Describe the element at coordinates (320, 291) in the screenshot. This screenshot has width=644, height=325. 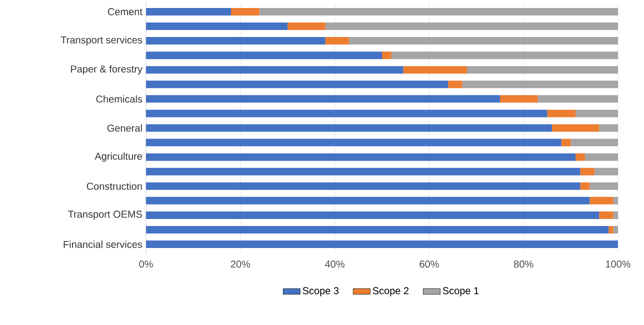
I see `legend-label: Scope 3` at that location.